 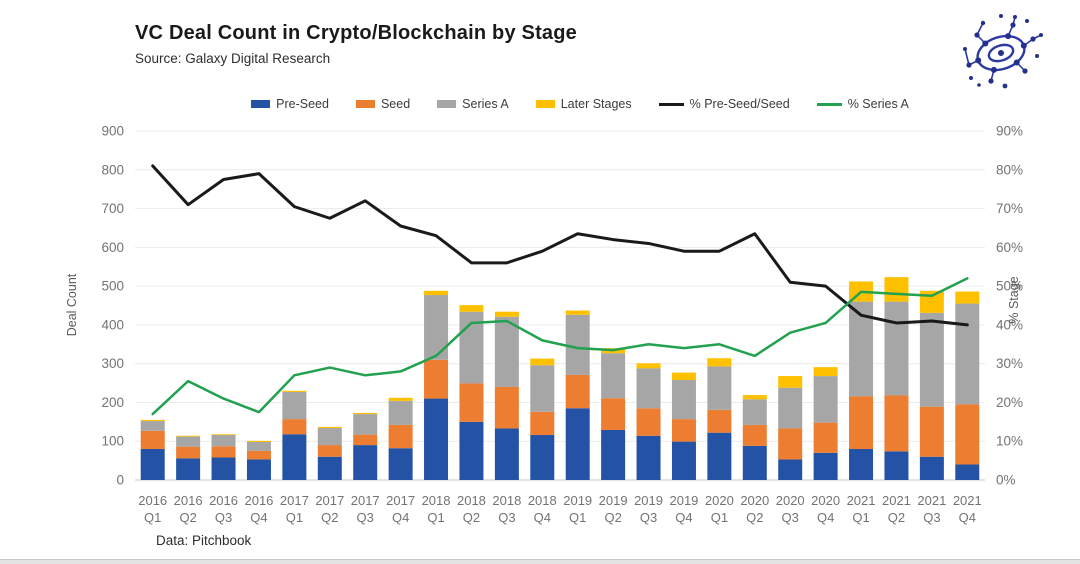 I want to click on left-axis-tick-label: 200, so click(x=112, y=402).